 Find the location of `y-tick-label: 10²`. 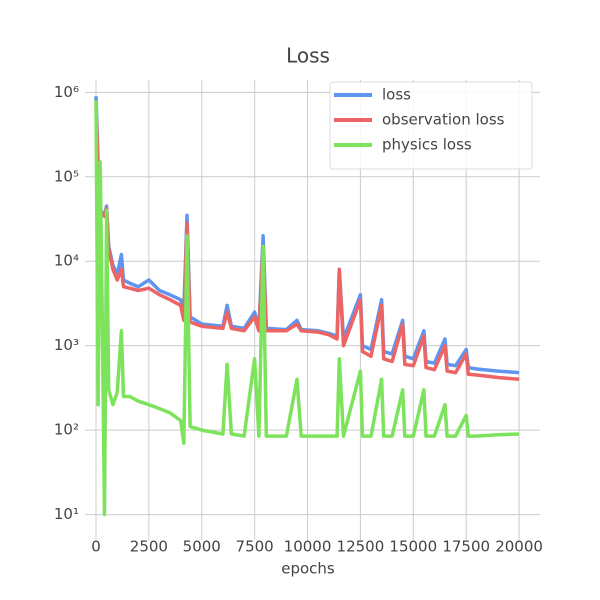

y-tick-label: 10² is located at coordinates (66, 430).